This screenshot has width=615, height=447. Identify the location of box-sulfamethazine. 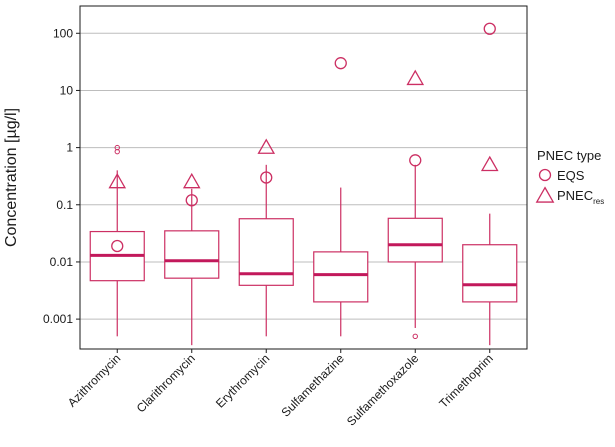
(341, 262).